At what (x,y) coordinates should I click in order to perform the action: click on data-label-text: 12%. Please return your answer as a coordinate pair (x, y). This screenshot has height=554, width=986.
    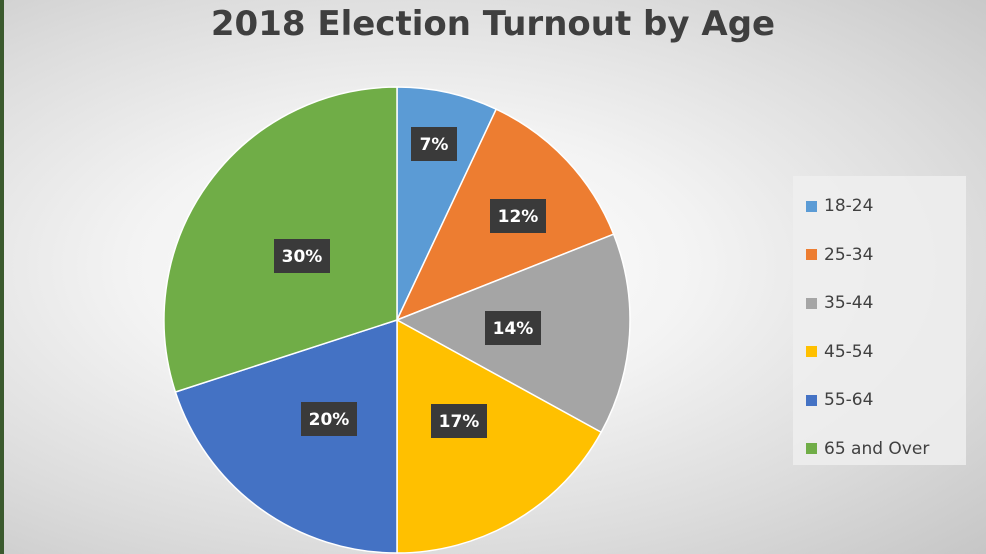
    Looking at the image, I should click on (518, 217).